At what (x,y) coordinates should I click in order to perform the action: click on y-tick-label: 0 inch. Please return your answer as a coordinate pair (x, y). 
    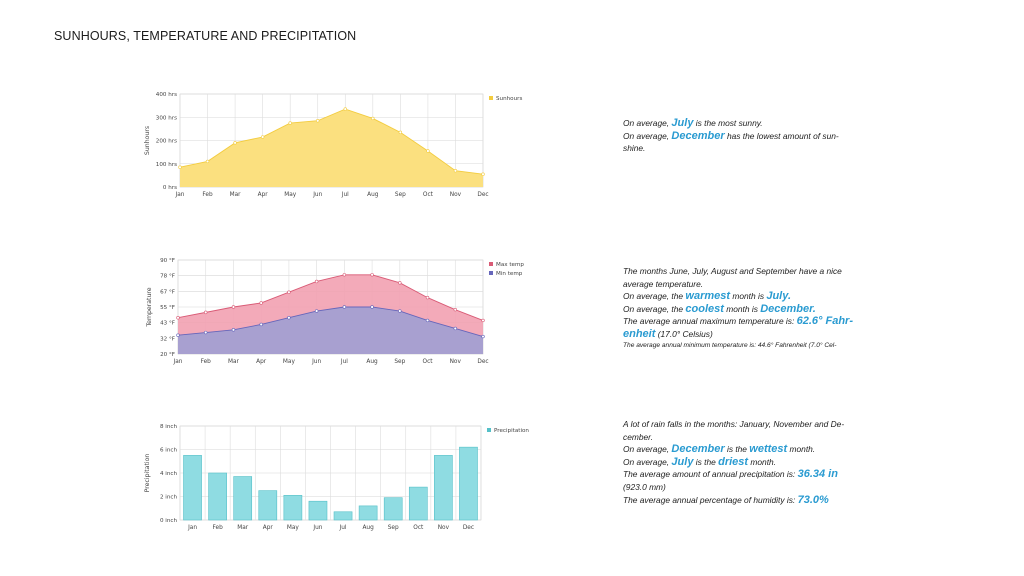
    Looking at the image, I should click on (169, 521).